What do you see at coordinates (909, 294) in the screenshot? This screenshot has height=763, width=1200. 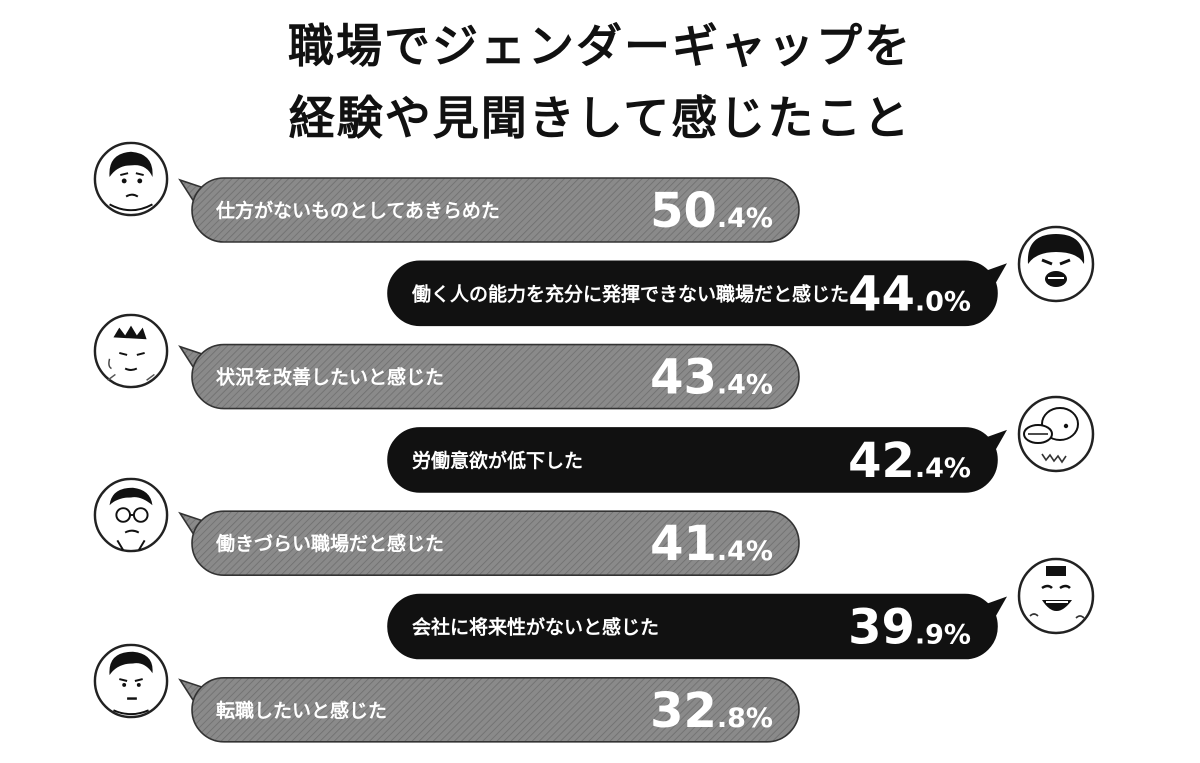 I see `bar-value-label: 44.0%` at bounding box center [909, 294].